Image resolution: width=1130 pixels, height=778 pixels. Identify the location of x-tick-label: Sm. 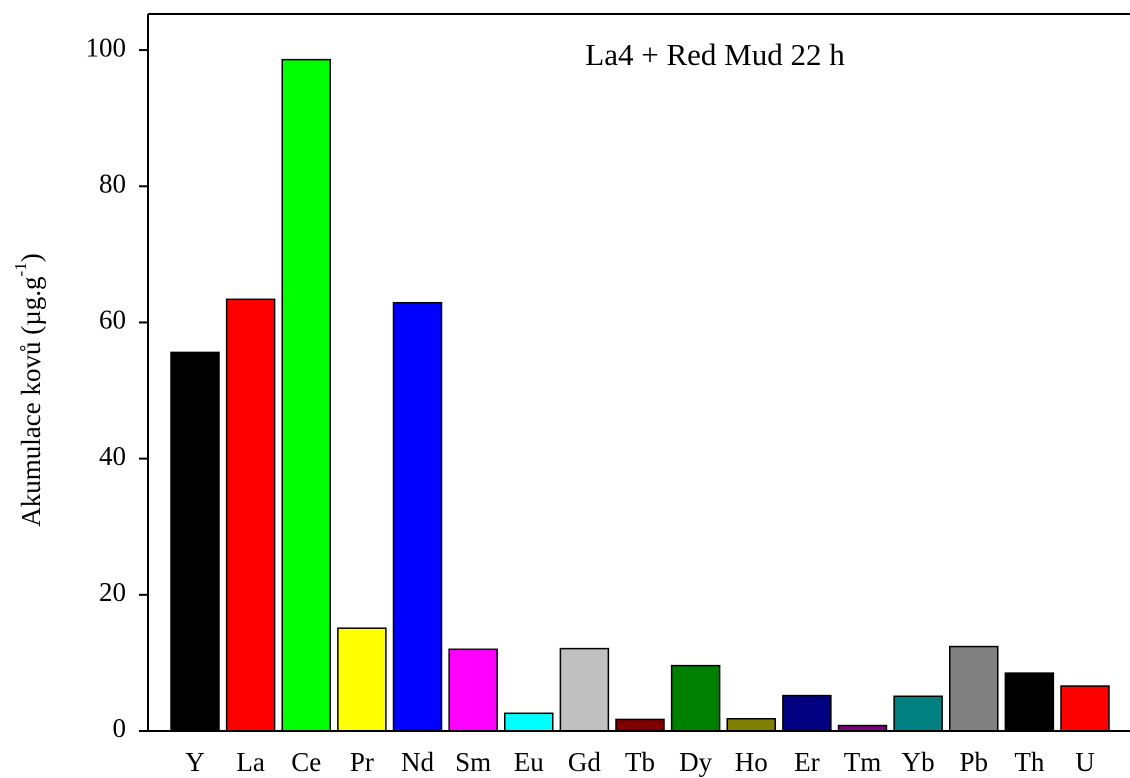
(473, 762).